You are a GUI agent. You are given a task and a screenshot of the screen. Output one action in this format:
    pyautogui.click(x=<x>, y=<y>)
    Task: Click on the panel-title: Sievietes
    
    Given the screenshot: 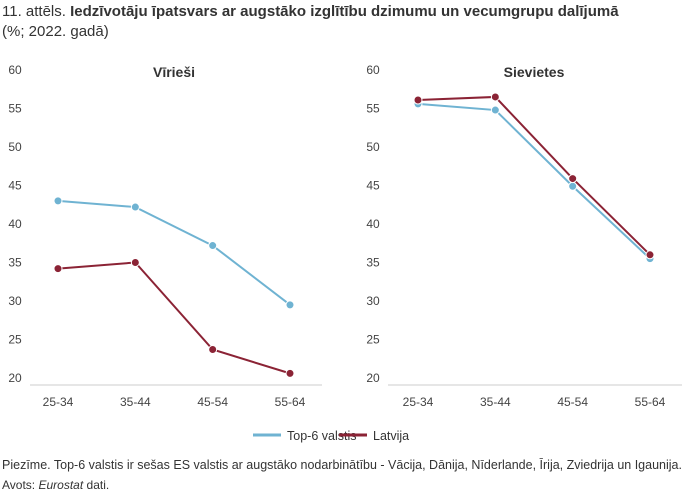 What is the action you would take?
    pyautogui.click(x=534, y=72)
    